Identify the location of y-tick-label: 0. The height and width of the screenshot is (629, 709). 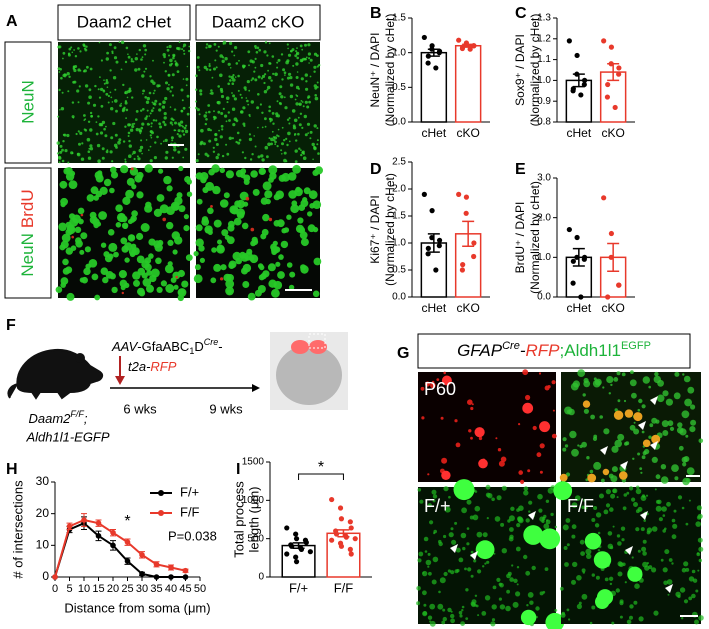
(45, 576).